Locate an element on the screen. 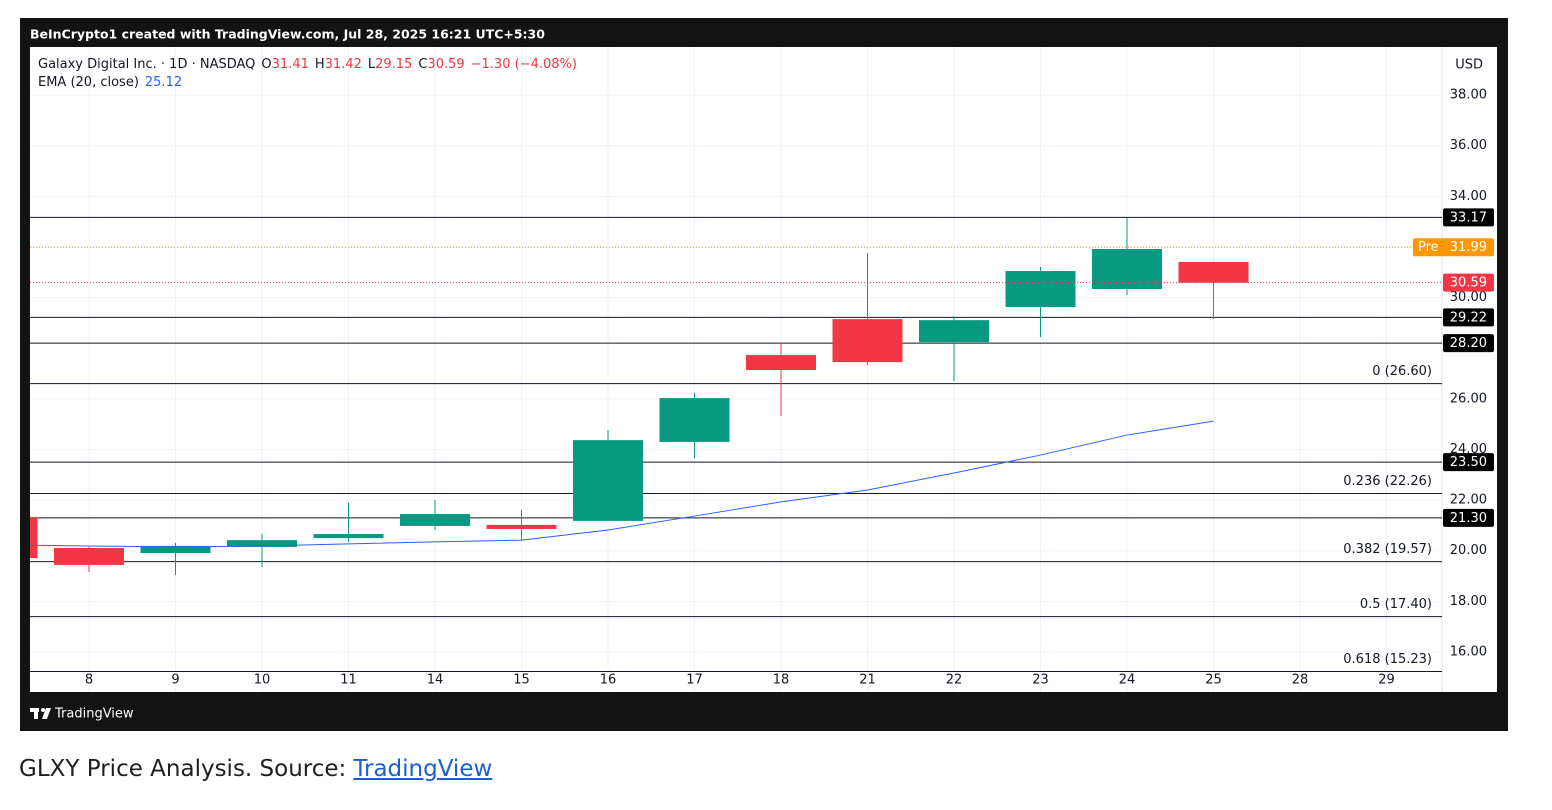 The height and width of the screenshot is (810, 1552). y-tick-label: 26.00 is located at coordinates (1468, 398).